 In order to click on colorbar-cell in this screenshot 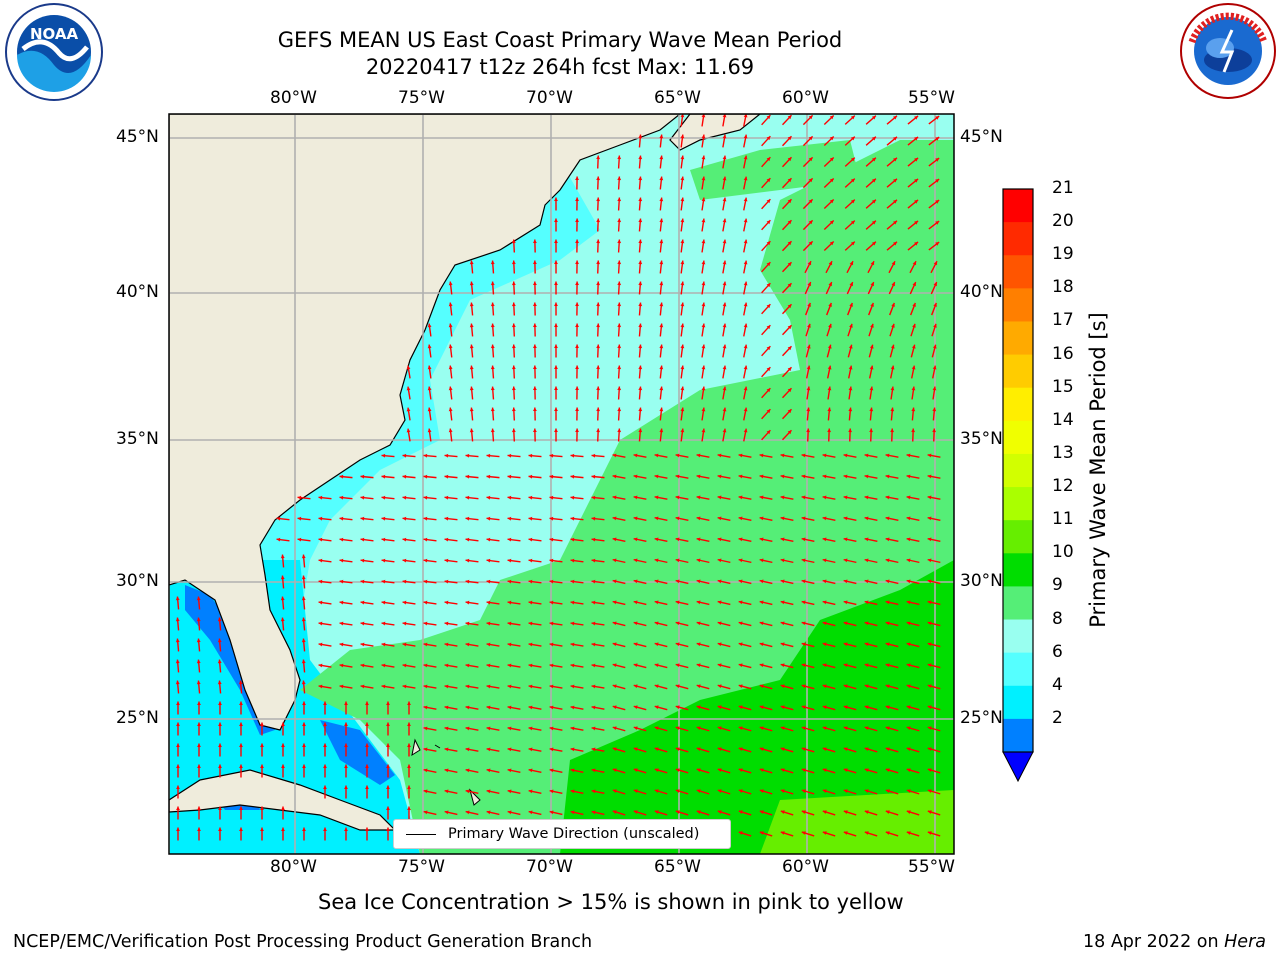, I will do `click(1018, 371)`.